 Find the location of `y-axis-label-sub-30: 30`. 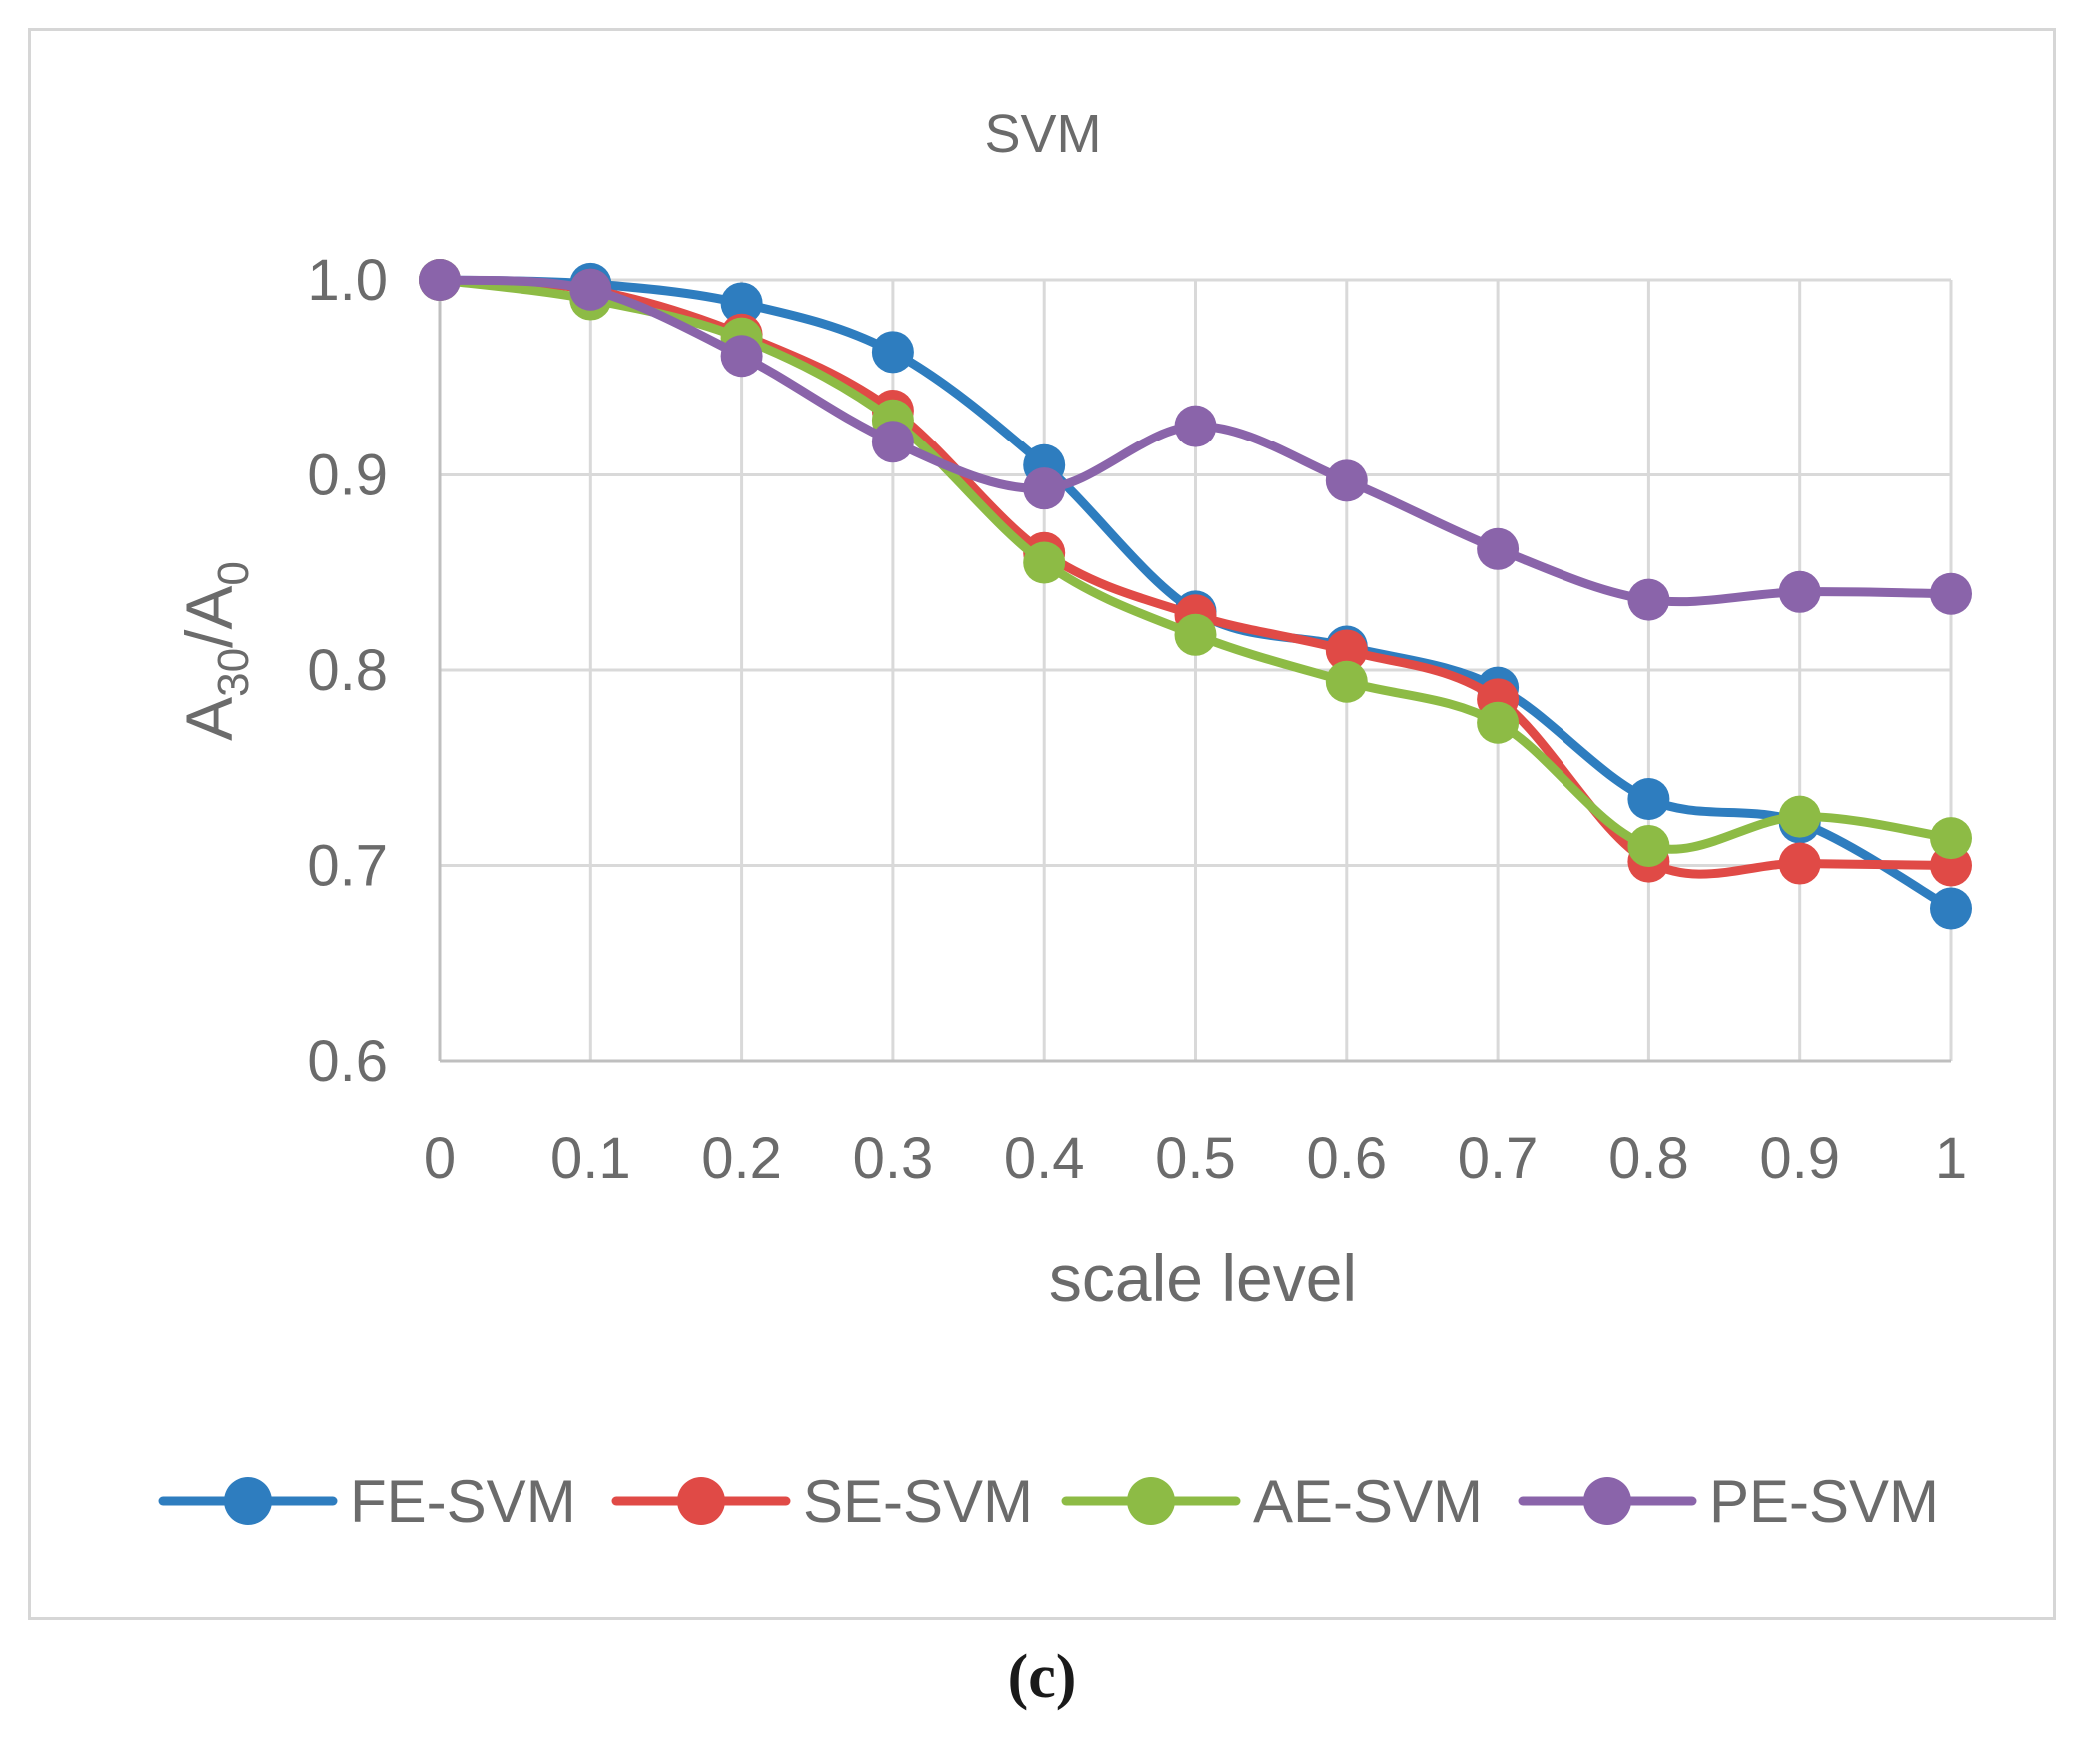

y-axis-label-sub-30: 30 is located at coordinates (233, 672).